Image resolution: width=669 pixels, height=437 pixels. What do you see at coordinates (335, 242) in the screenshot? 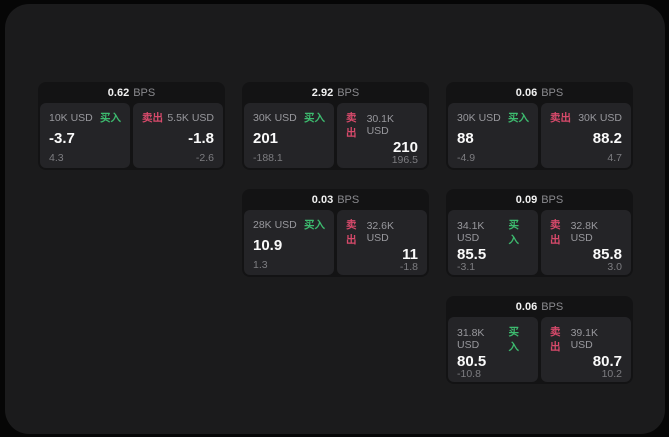
I see `card-body: 28K USD 买入 10.9 1.3 卖出 32.6K USD 11 -1.8` at bounding box center [335, 242].